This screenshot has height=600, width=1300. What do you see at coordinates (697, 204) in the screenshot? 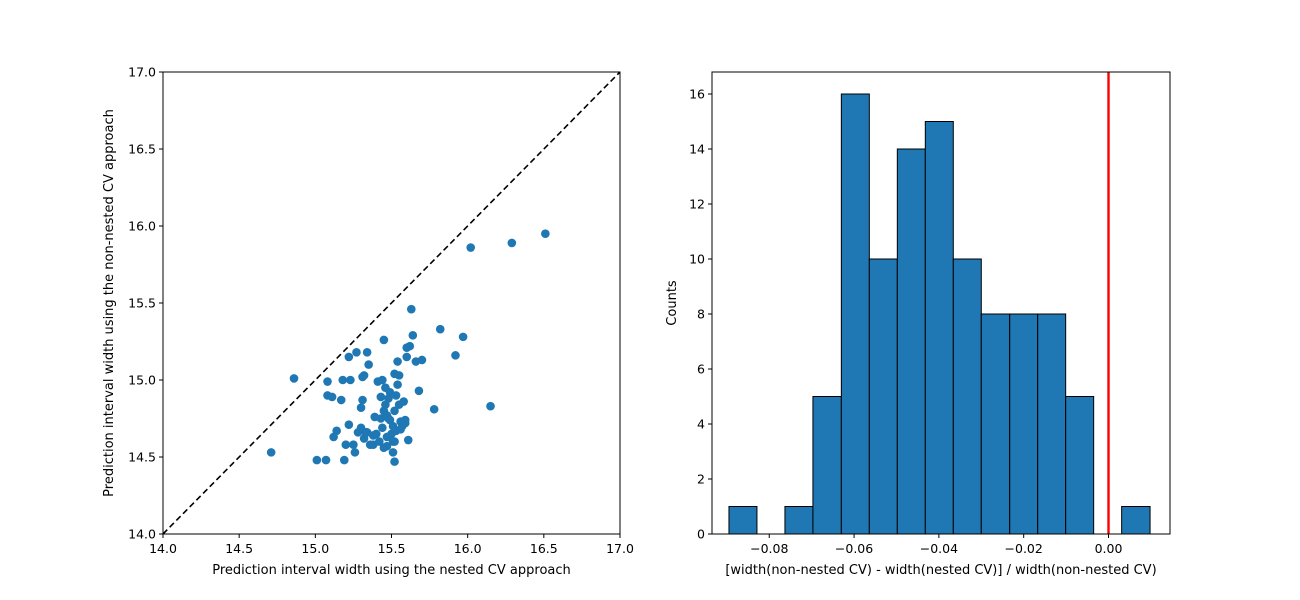
I see `histogram-y-tick-label: 12` at bounding box center [697, 204].